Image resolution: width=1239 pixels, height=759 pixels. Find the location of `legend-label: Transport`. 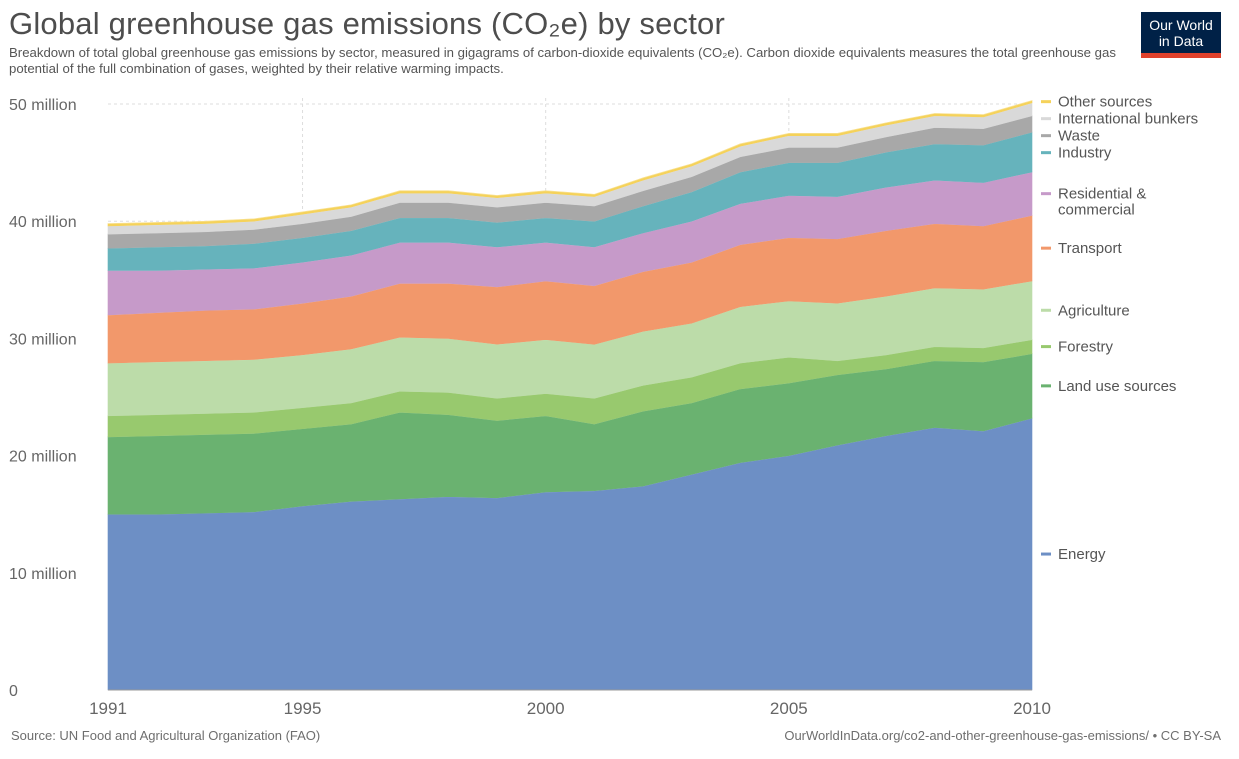

legend-label: Transport is located at coordinates (1090, 248).